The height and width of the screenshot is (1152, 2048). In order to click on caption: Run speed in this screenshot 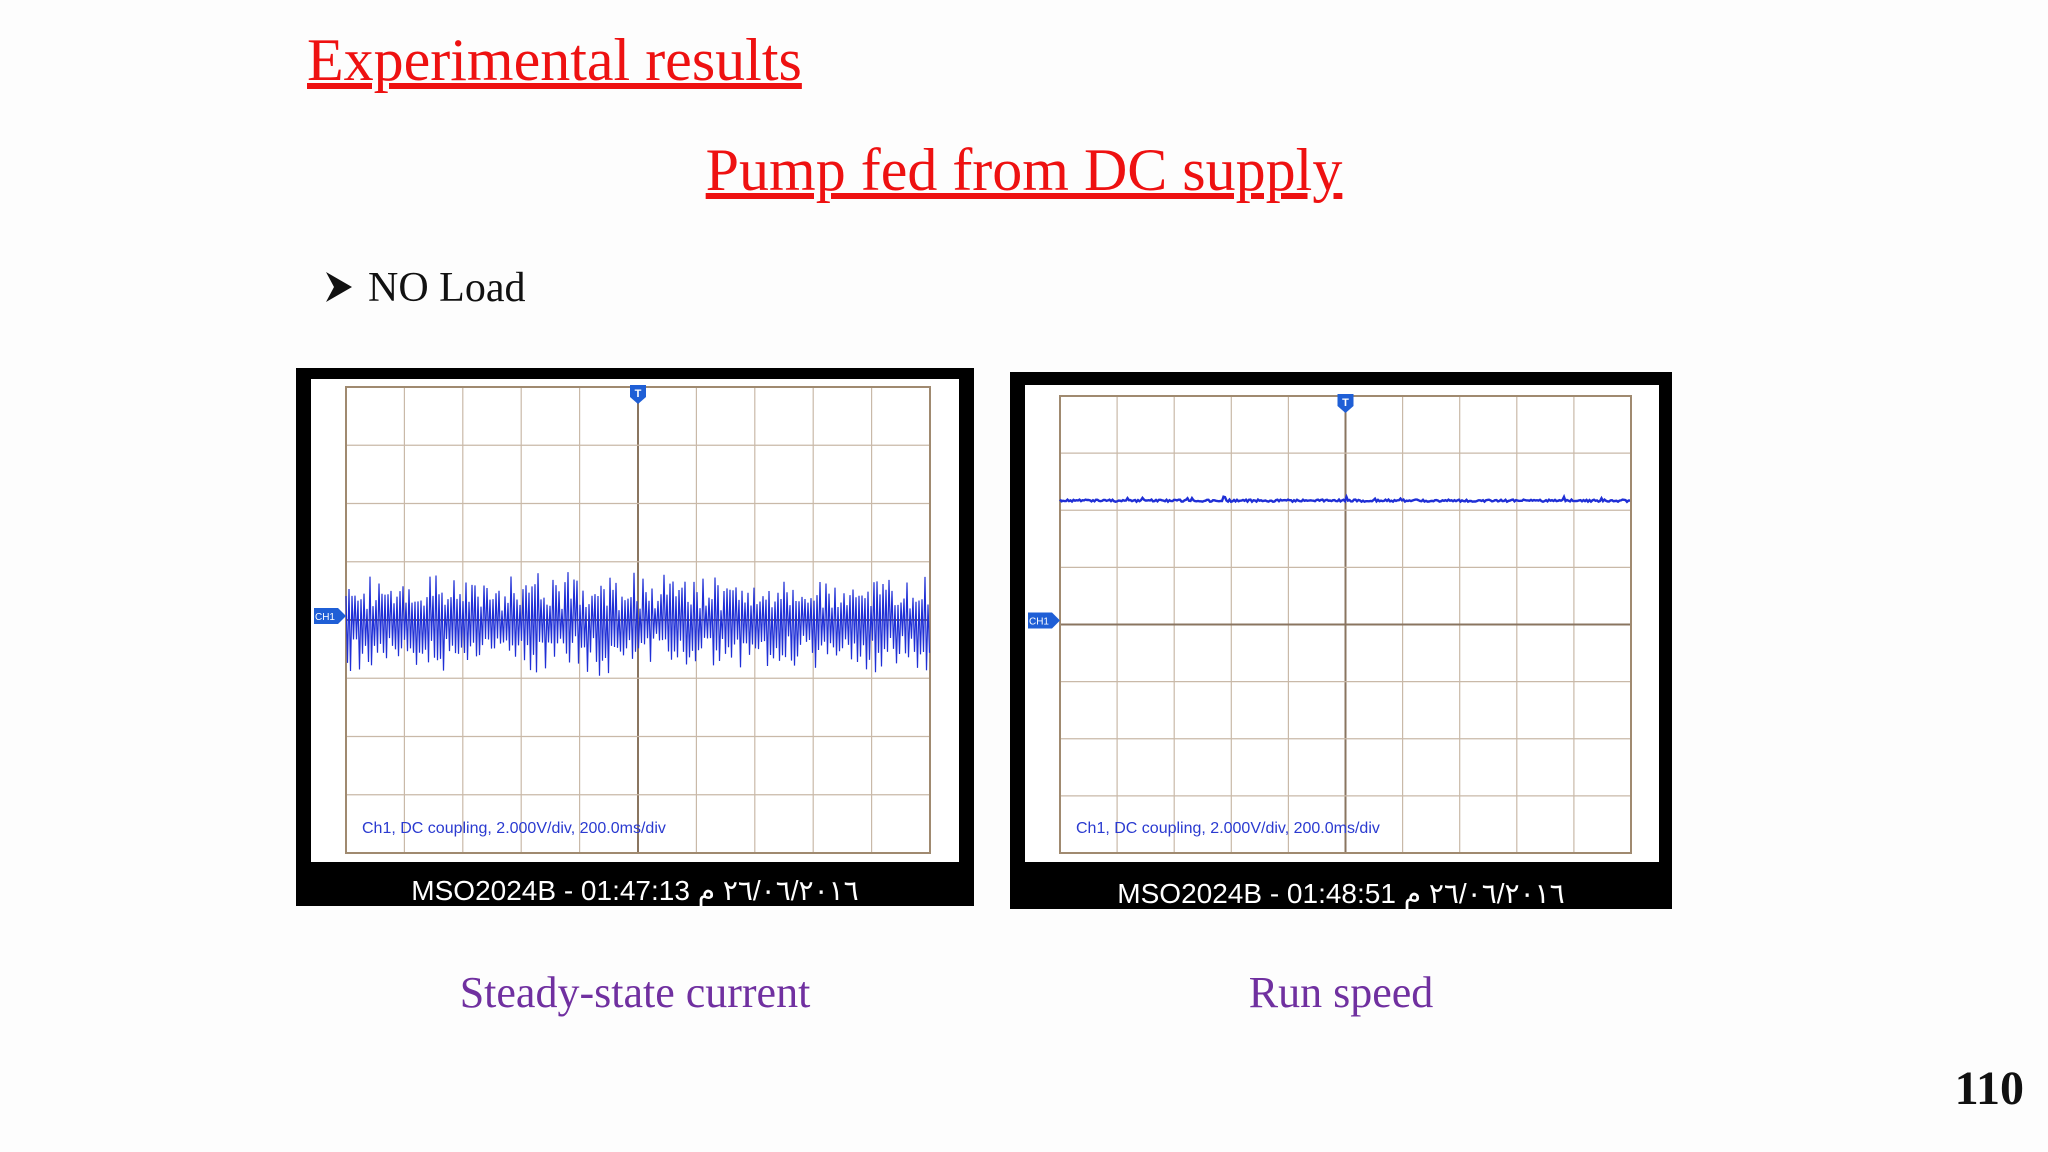, I will do `click(1341, 992)`.